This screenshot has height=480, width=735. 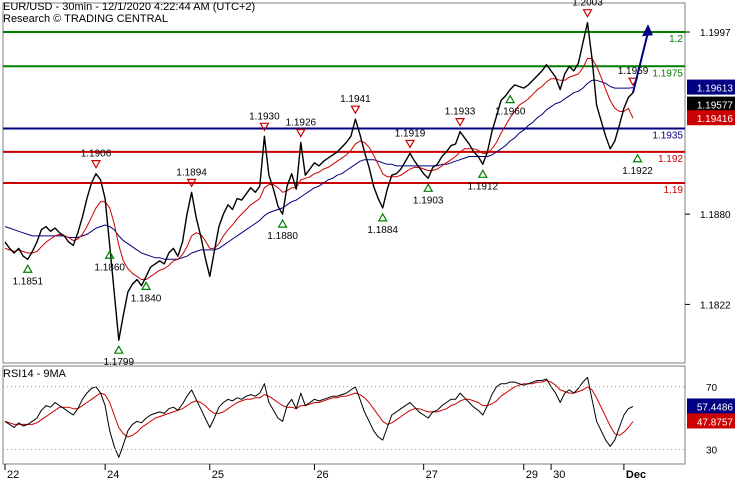 I want to click on swing-high-label-11: 1.1919, so click(x=410, y=133).